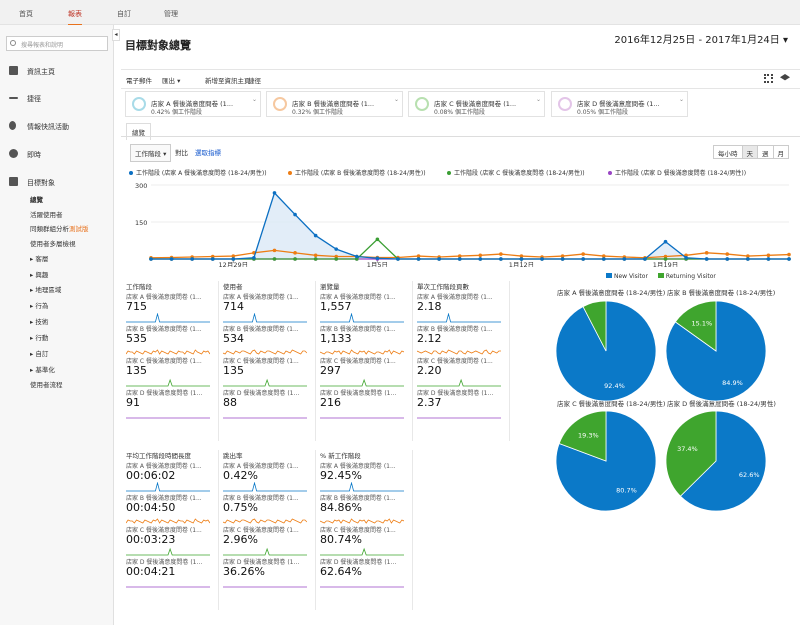 This screenshot has width=800, height=625. I want to click on education-hat-icon, so click(785, 77).